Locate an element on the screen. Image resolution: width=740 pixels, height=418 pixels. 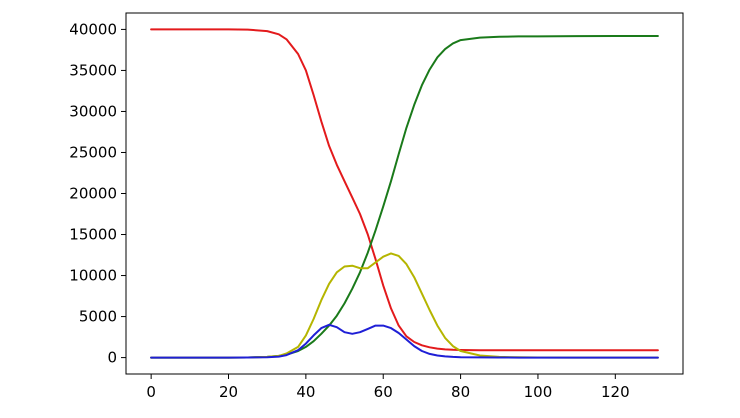
x-tick-label: 120 is located at coordinates (615, 392).